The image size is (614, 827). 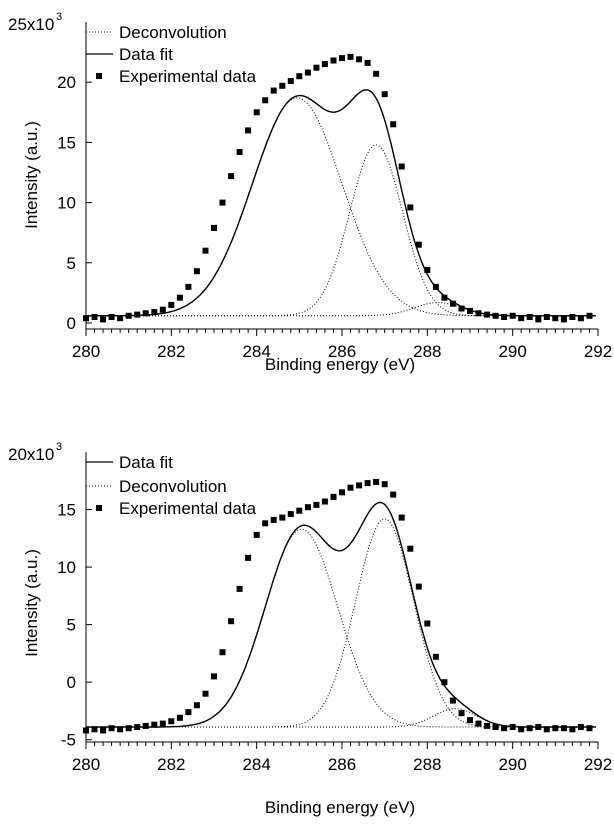 I want to click on chart-bottom-legend: Data fit Deconvolution Experimental data, so click(x=171, y=485).